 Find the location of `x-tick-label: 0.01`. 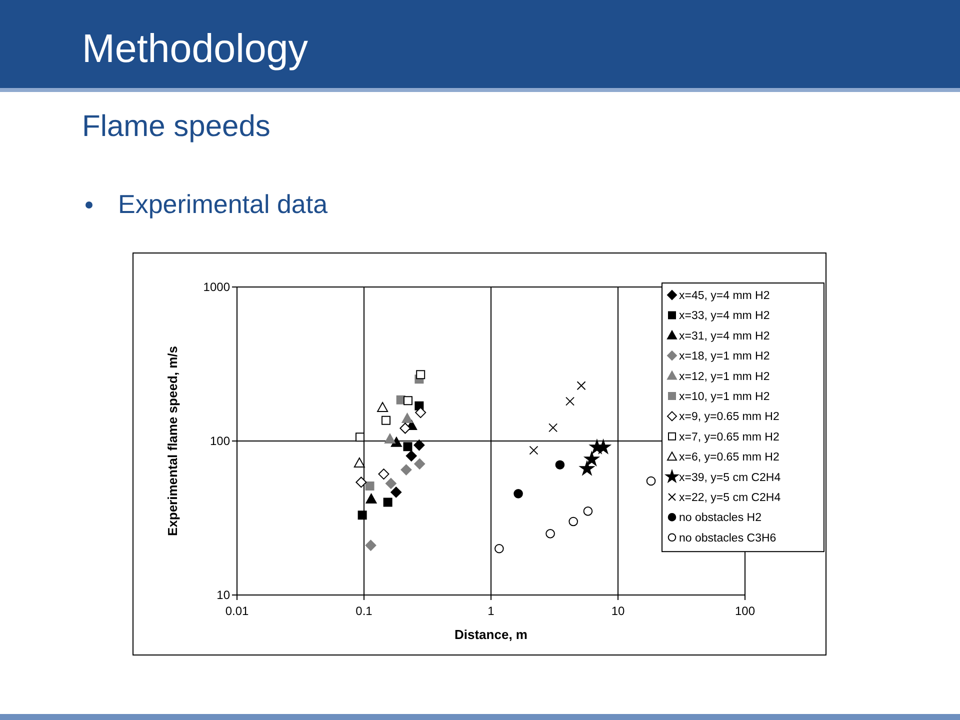

x-tick-label: 0.01 is located at coordinates (237, 611).